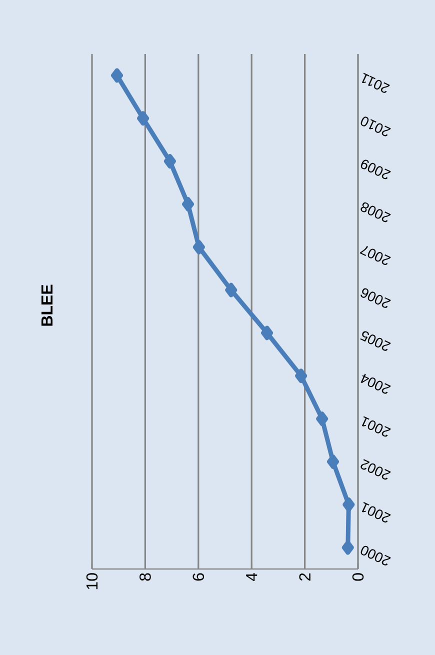 Image resolution: width=435 pixels, height=655 pixels. Describe the element at coordinates (252, 577) in the screenshot. I see `x-tick-label: 4` at that location.